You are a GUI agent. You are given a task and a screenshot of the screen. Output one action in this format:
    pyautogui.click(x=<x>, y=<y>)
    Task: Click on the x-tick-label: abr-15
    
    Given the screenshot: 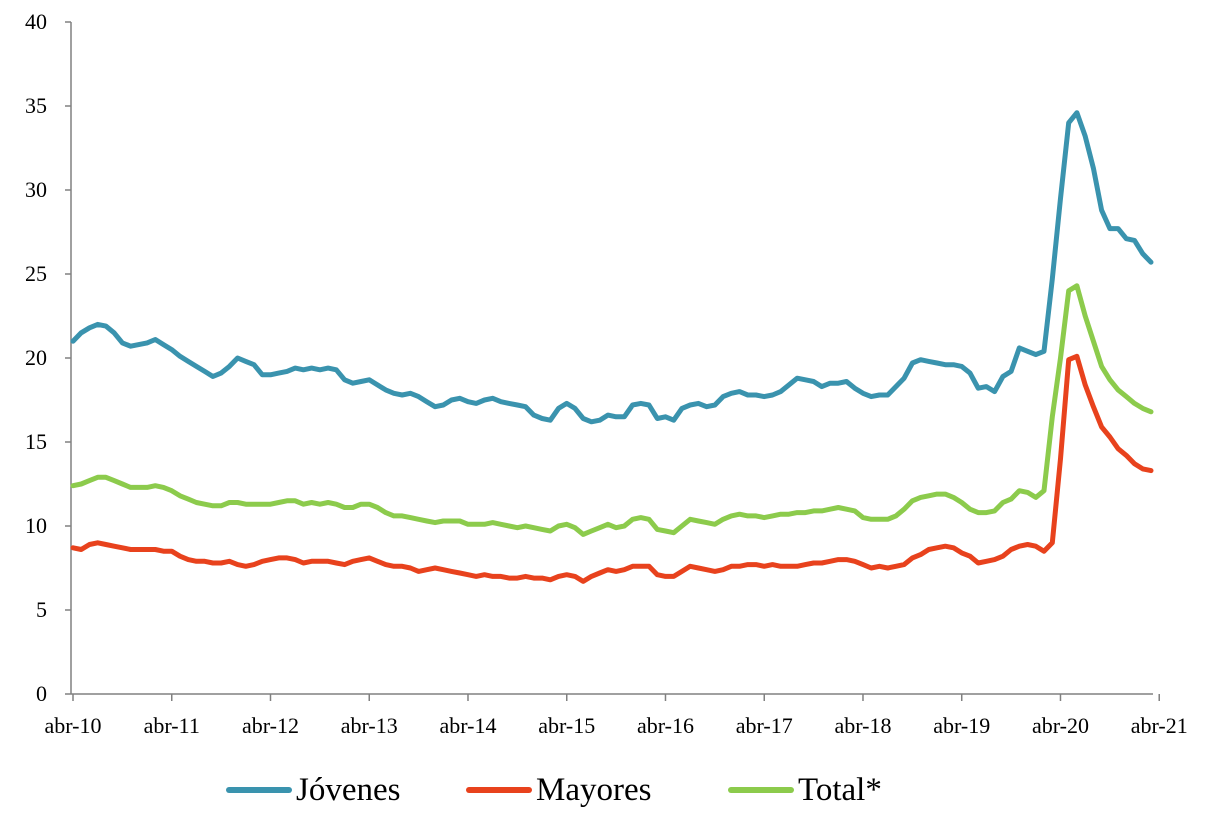 What is the action you would take?
    pyautogui.click(x=566, y=725)
    